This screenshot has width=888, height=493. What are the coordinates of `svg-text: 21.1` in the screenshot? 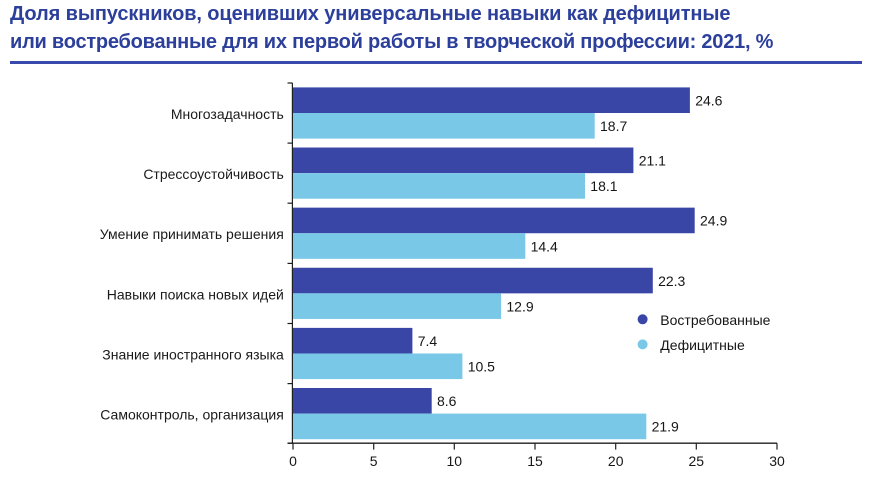 It's located at (652, 161).